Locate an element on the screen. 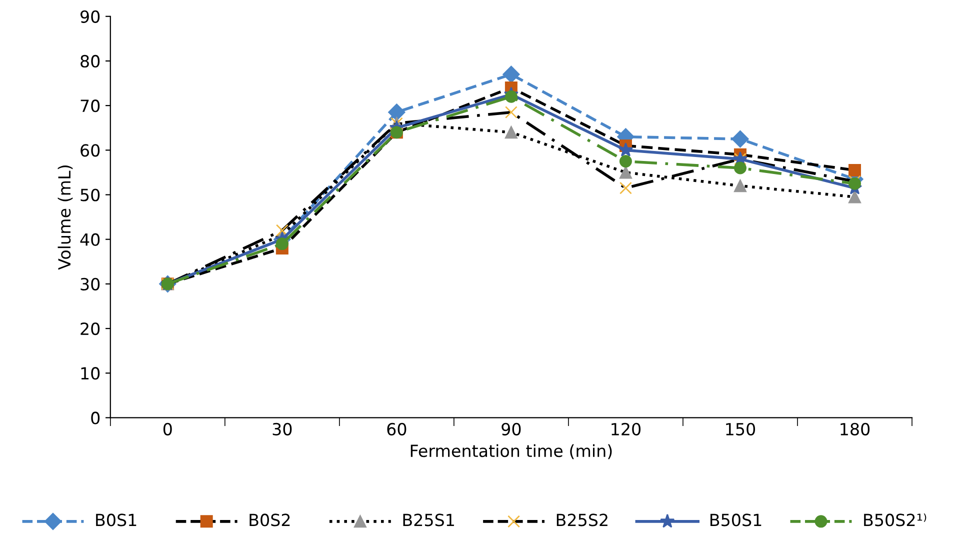 The image size is (960, 546). legend-label: B50S2¹⁾ is located at coordinates (895, 520).